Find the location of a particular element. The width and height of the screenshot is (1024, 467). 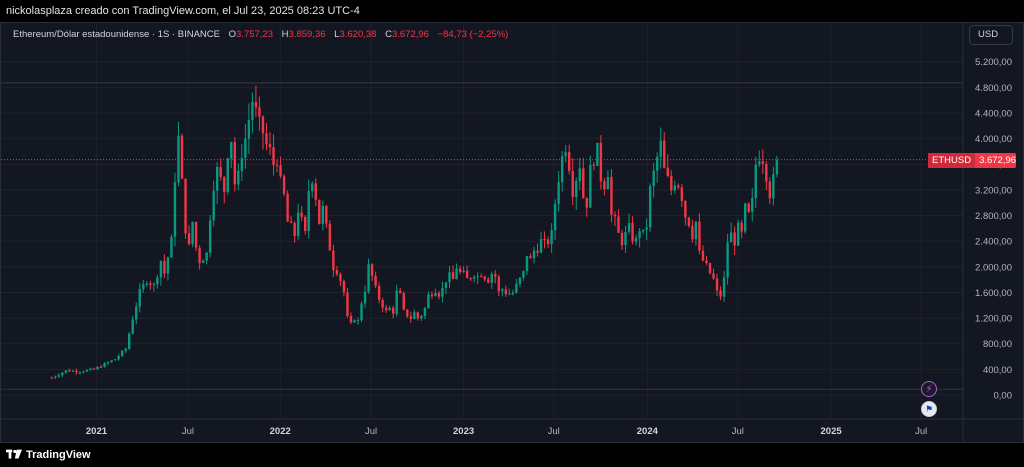

price-tag-value: 3.672,96 is located at coordinates (998, 160).